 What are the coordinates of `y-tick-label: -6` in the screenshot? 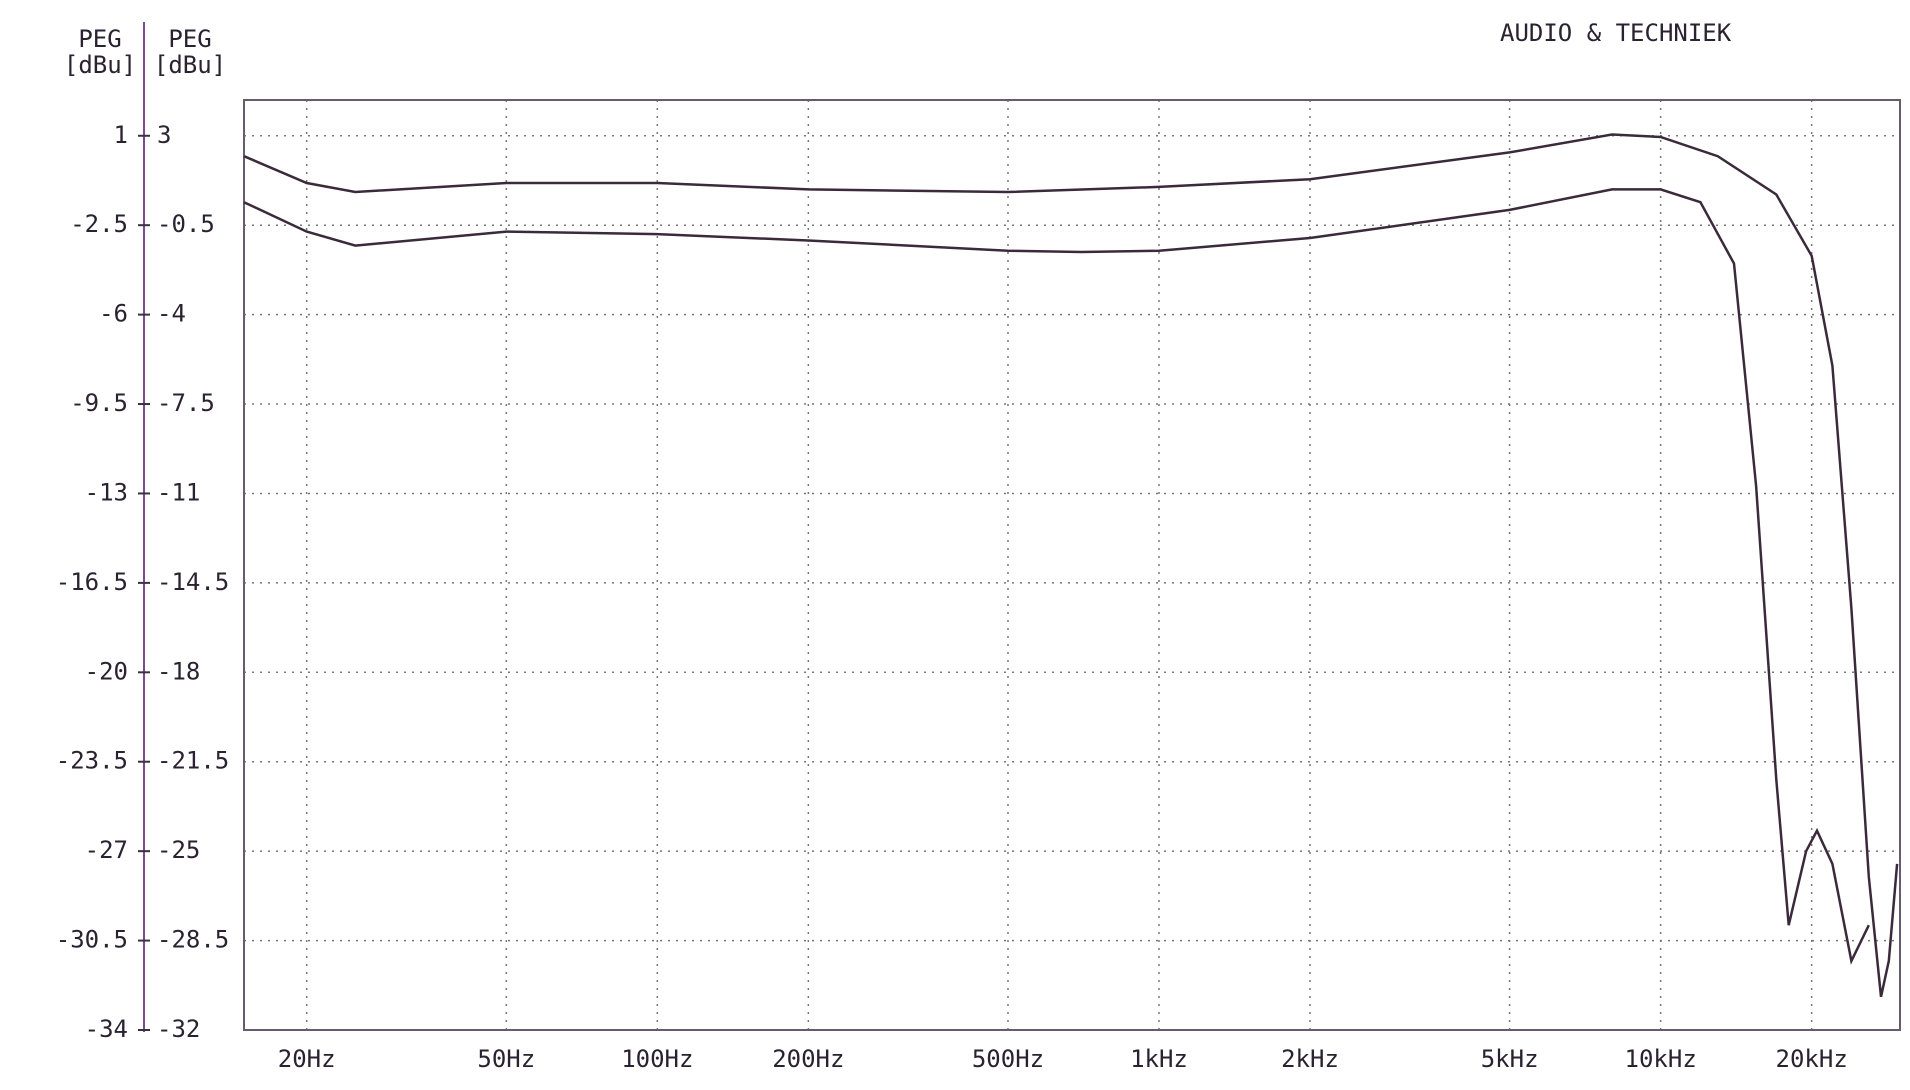 It's located at (113, 314).